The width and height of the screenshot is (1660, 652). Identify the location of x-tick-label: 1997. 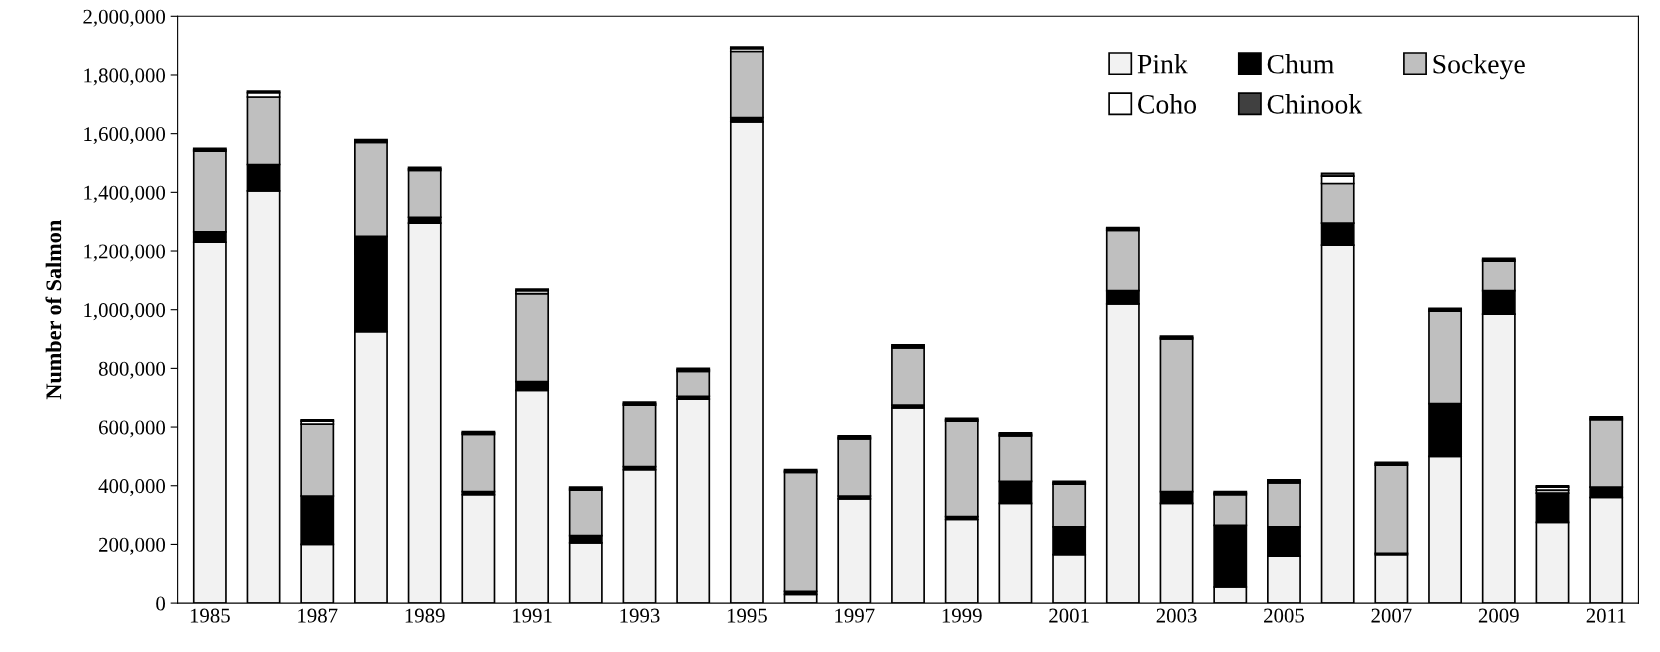
(855, 615).